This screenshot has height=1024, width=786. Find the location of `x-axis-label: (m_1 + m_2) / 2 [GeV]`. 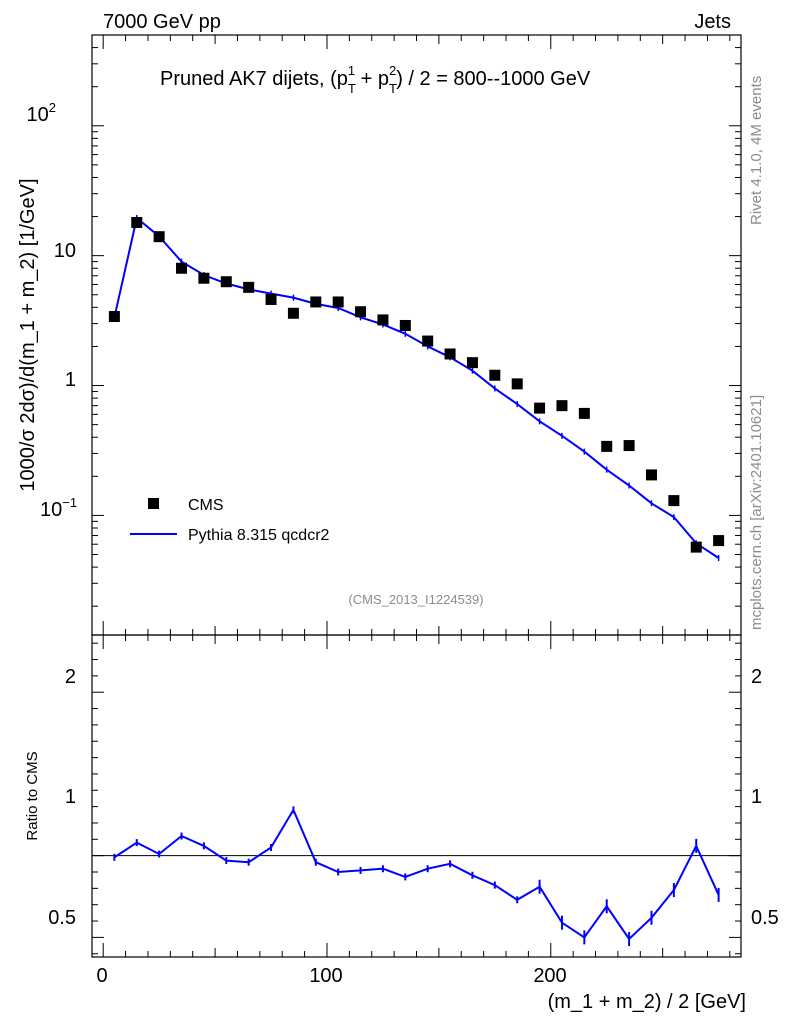

x-axis-label: (m_1 + m_2) / 2 [GeV] is located at coordinates (647, 1002).